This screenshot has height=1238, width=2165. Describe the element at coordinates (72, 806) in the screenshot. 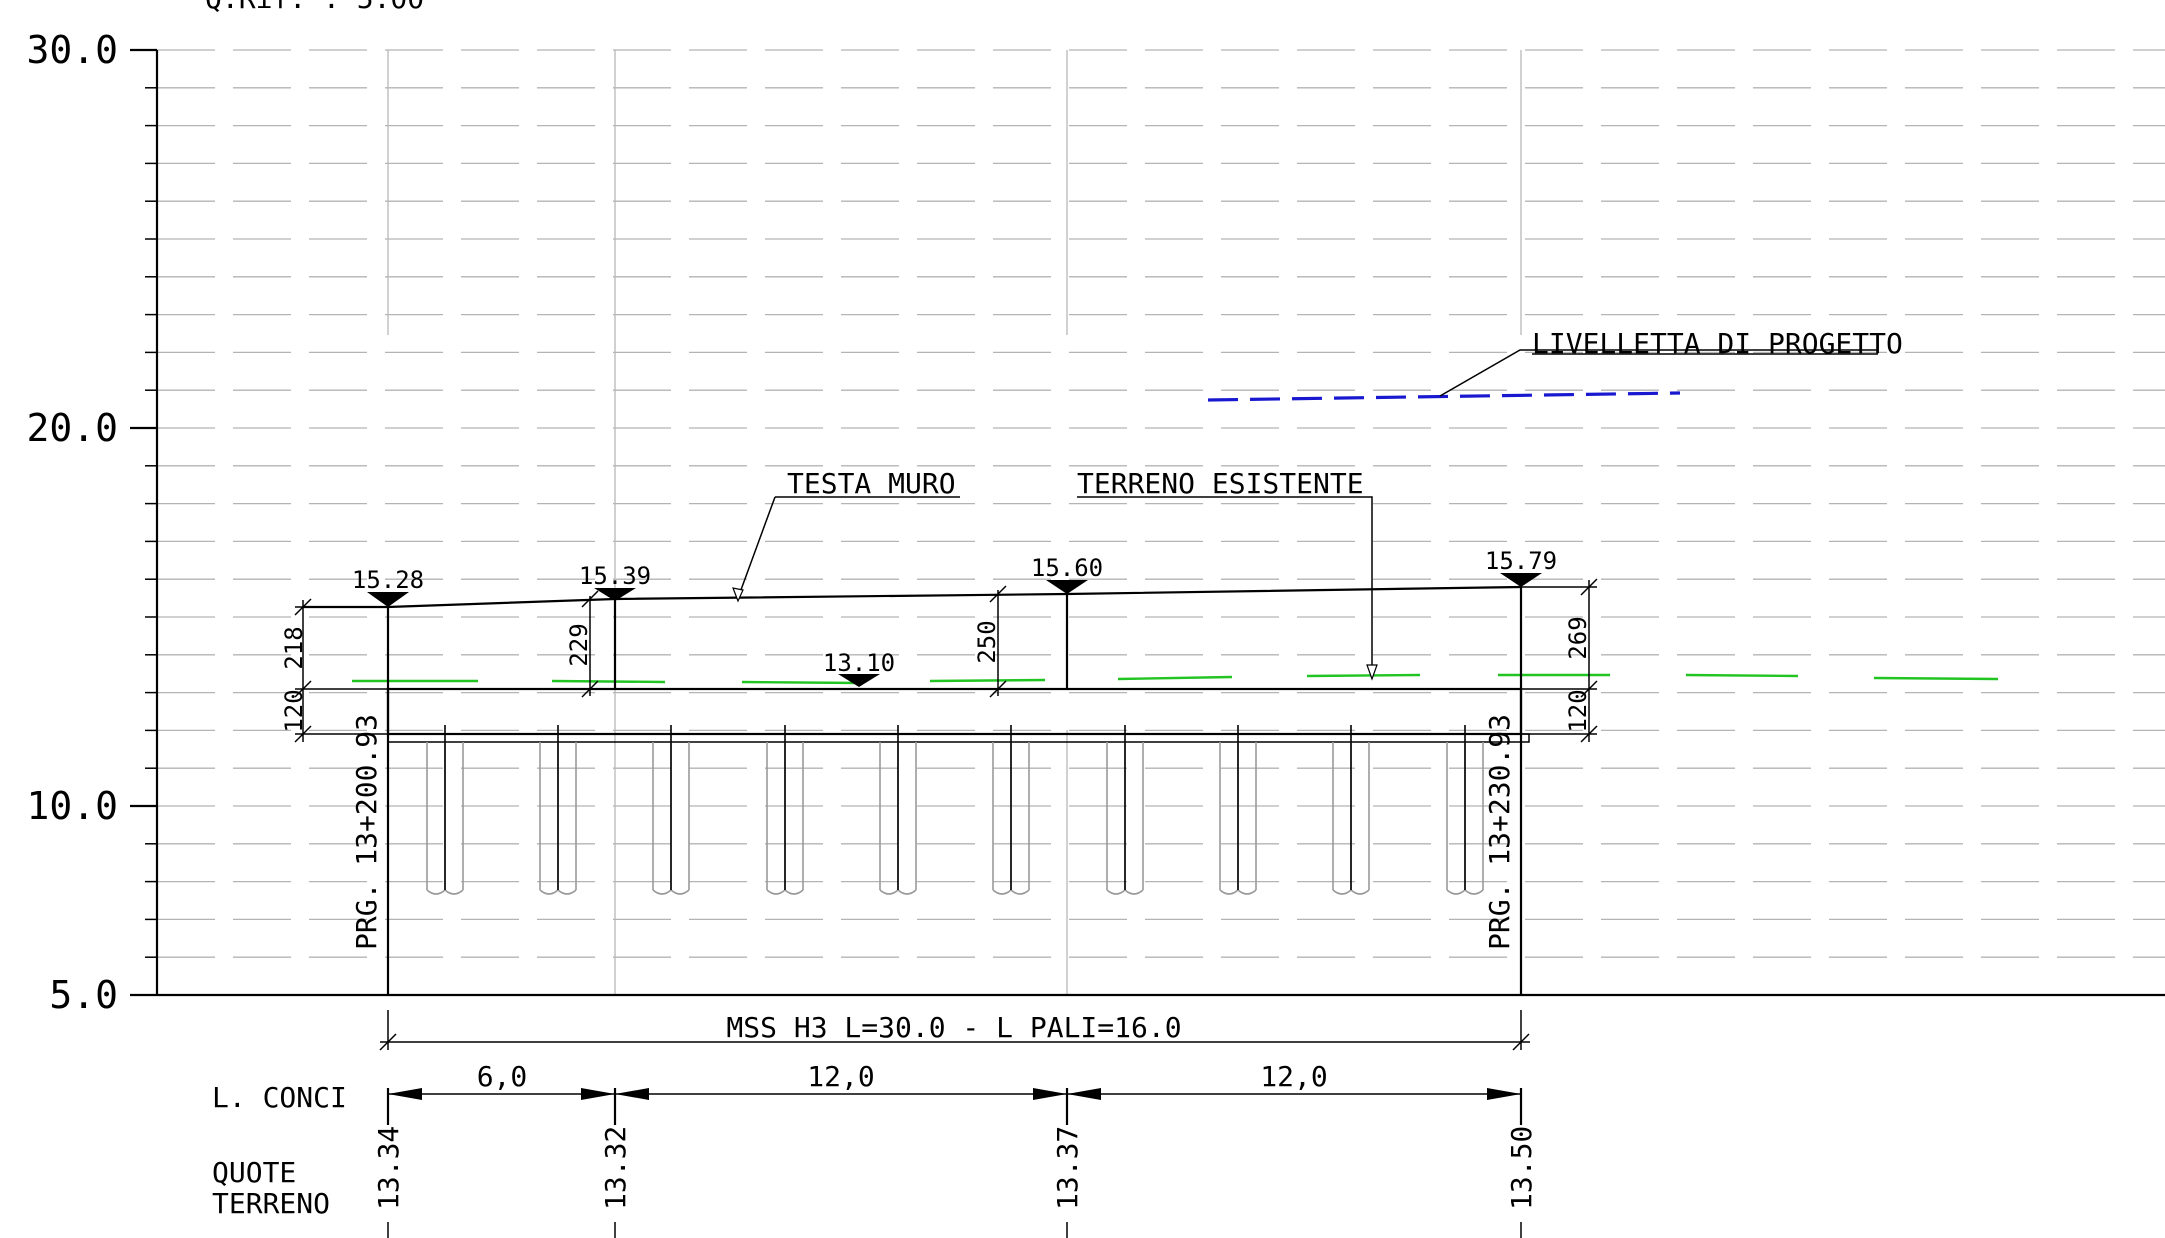

I see `axis-label-10: 10.0` at that location.